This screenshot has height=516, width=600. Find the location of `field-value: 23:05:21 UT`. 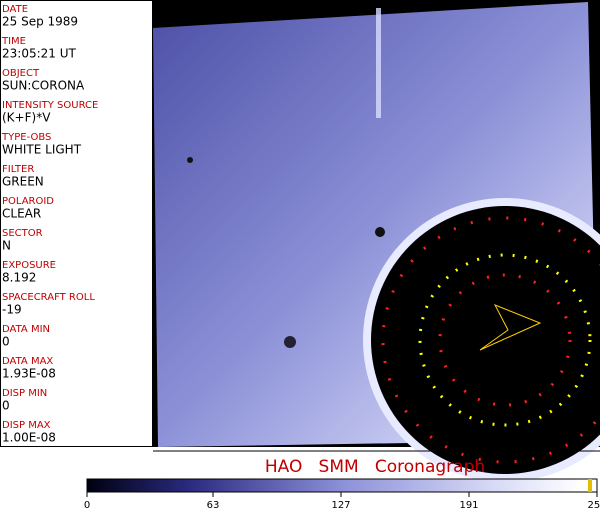

field-value: 23:05:21 UT is located at coordinates (39, 54).